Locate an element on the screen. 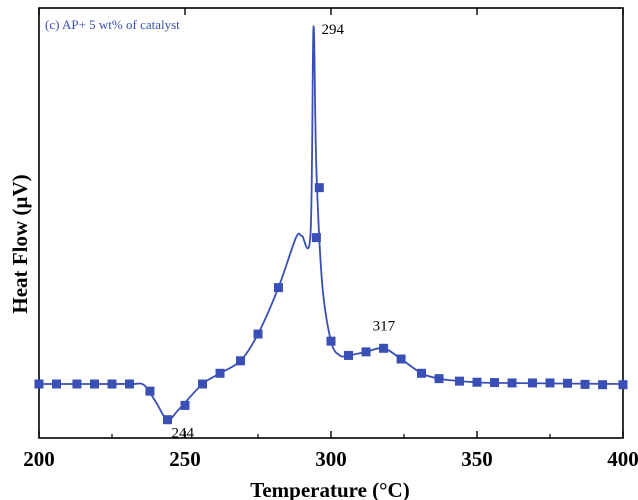 The image size is (638, 500). chart-title: (c) AP+ 5 wt% of catalyst is located at coordinates (112, 24).